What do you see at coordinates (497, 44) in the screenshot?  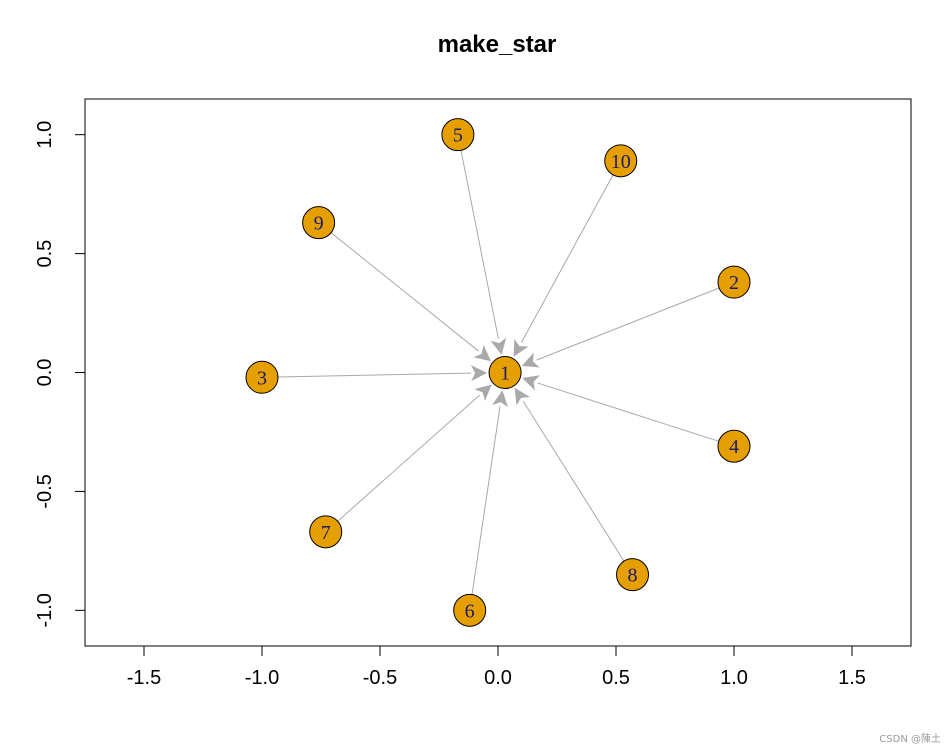 I see `chart-title: make_star` at bounding box center [497, 44].